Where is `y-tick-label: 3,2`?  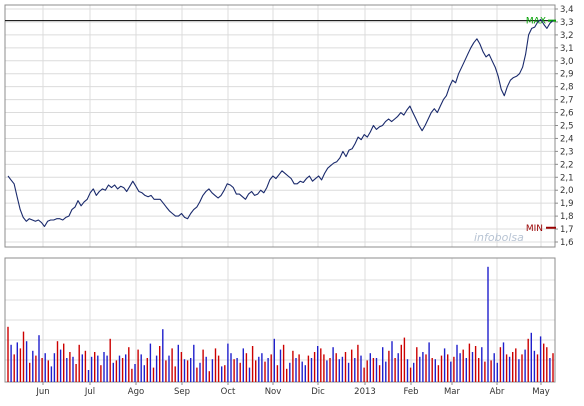
y-tick-label: 3,2 is located at coordinates (567, 36).